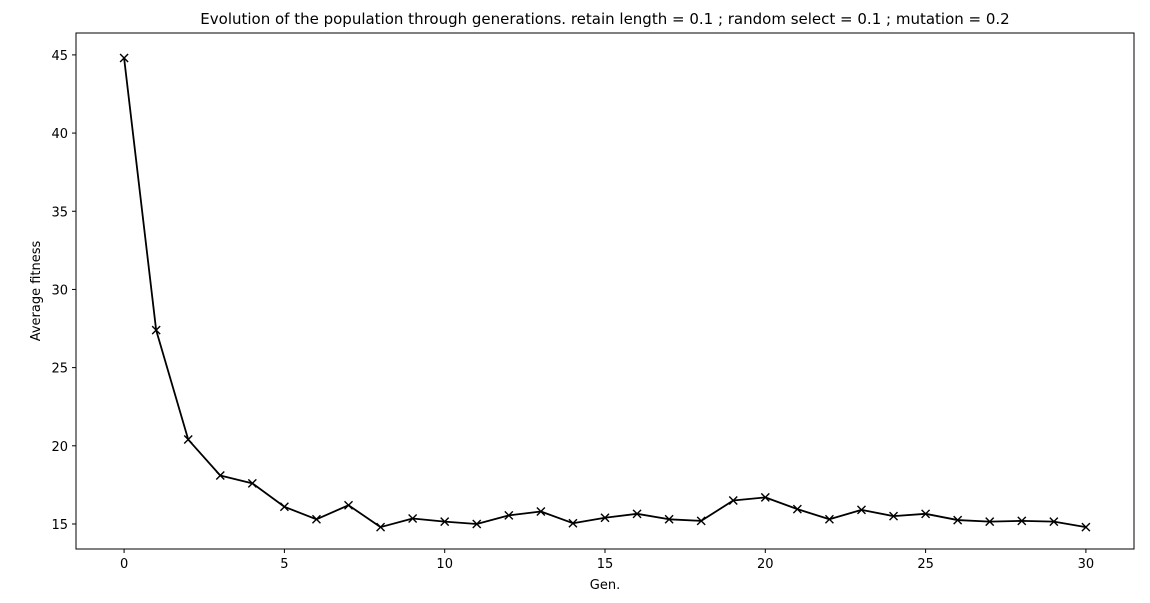 Image resolution: width=1150 pixels, height=603 pixels. What do you see at coordinates (59, 134) in the screenshot?
I see `y-tick-label: 40` at bounding box center [59, 134].